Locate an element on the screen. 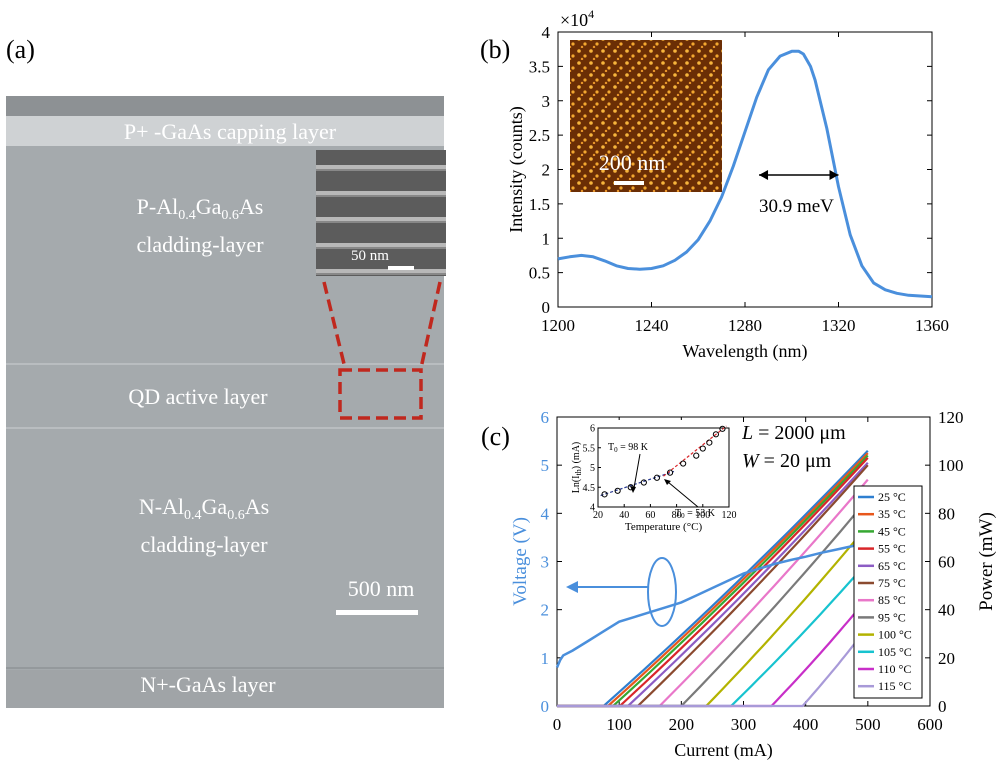 This screenshot has width=1000, height=766. y-right-tick-label: 80 is located at coordinates (946, 513).